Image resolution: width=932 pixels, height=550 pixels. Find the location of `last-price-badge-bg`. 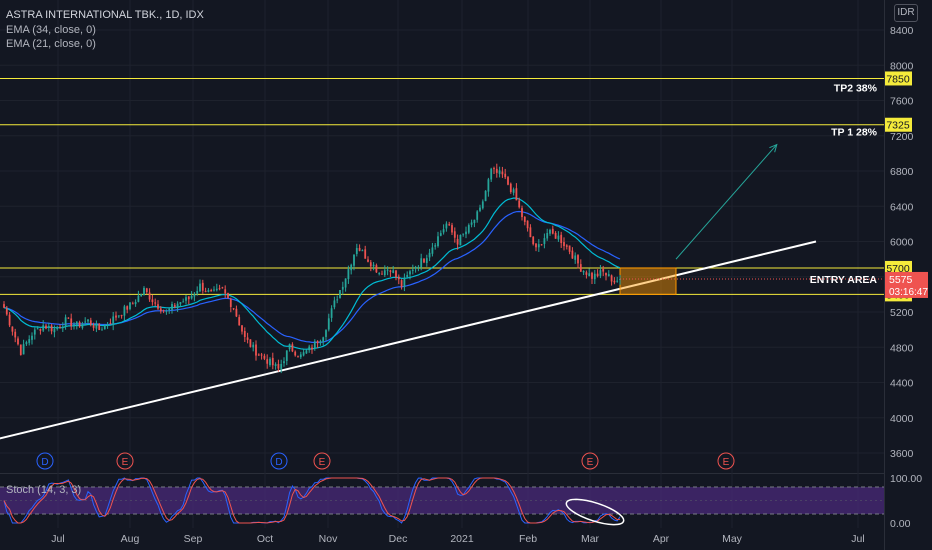

last-price-badge-bg is located at coordinates (906, 284).